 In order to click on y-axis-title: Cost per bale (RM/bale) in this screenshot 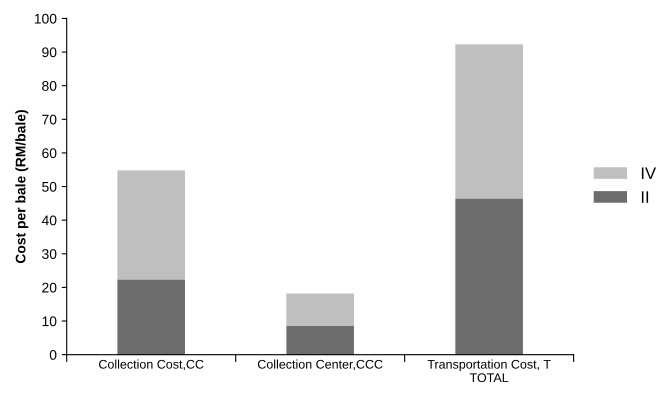, I will do `click(21, 187)`.